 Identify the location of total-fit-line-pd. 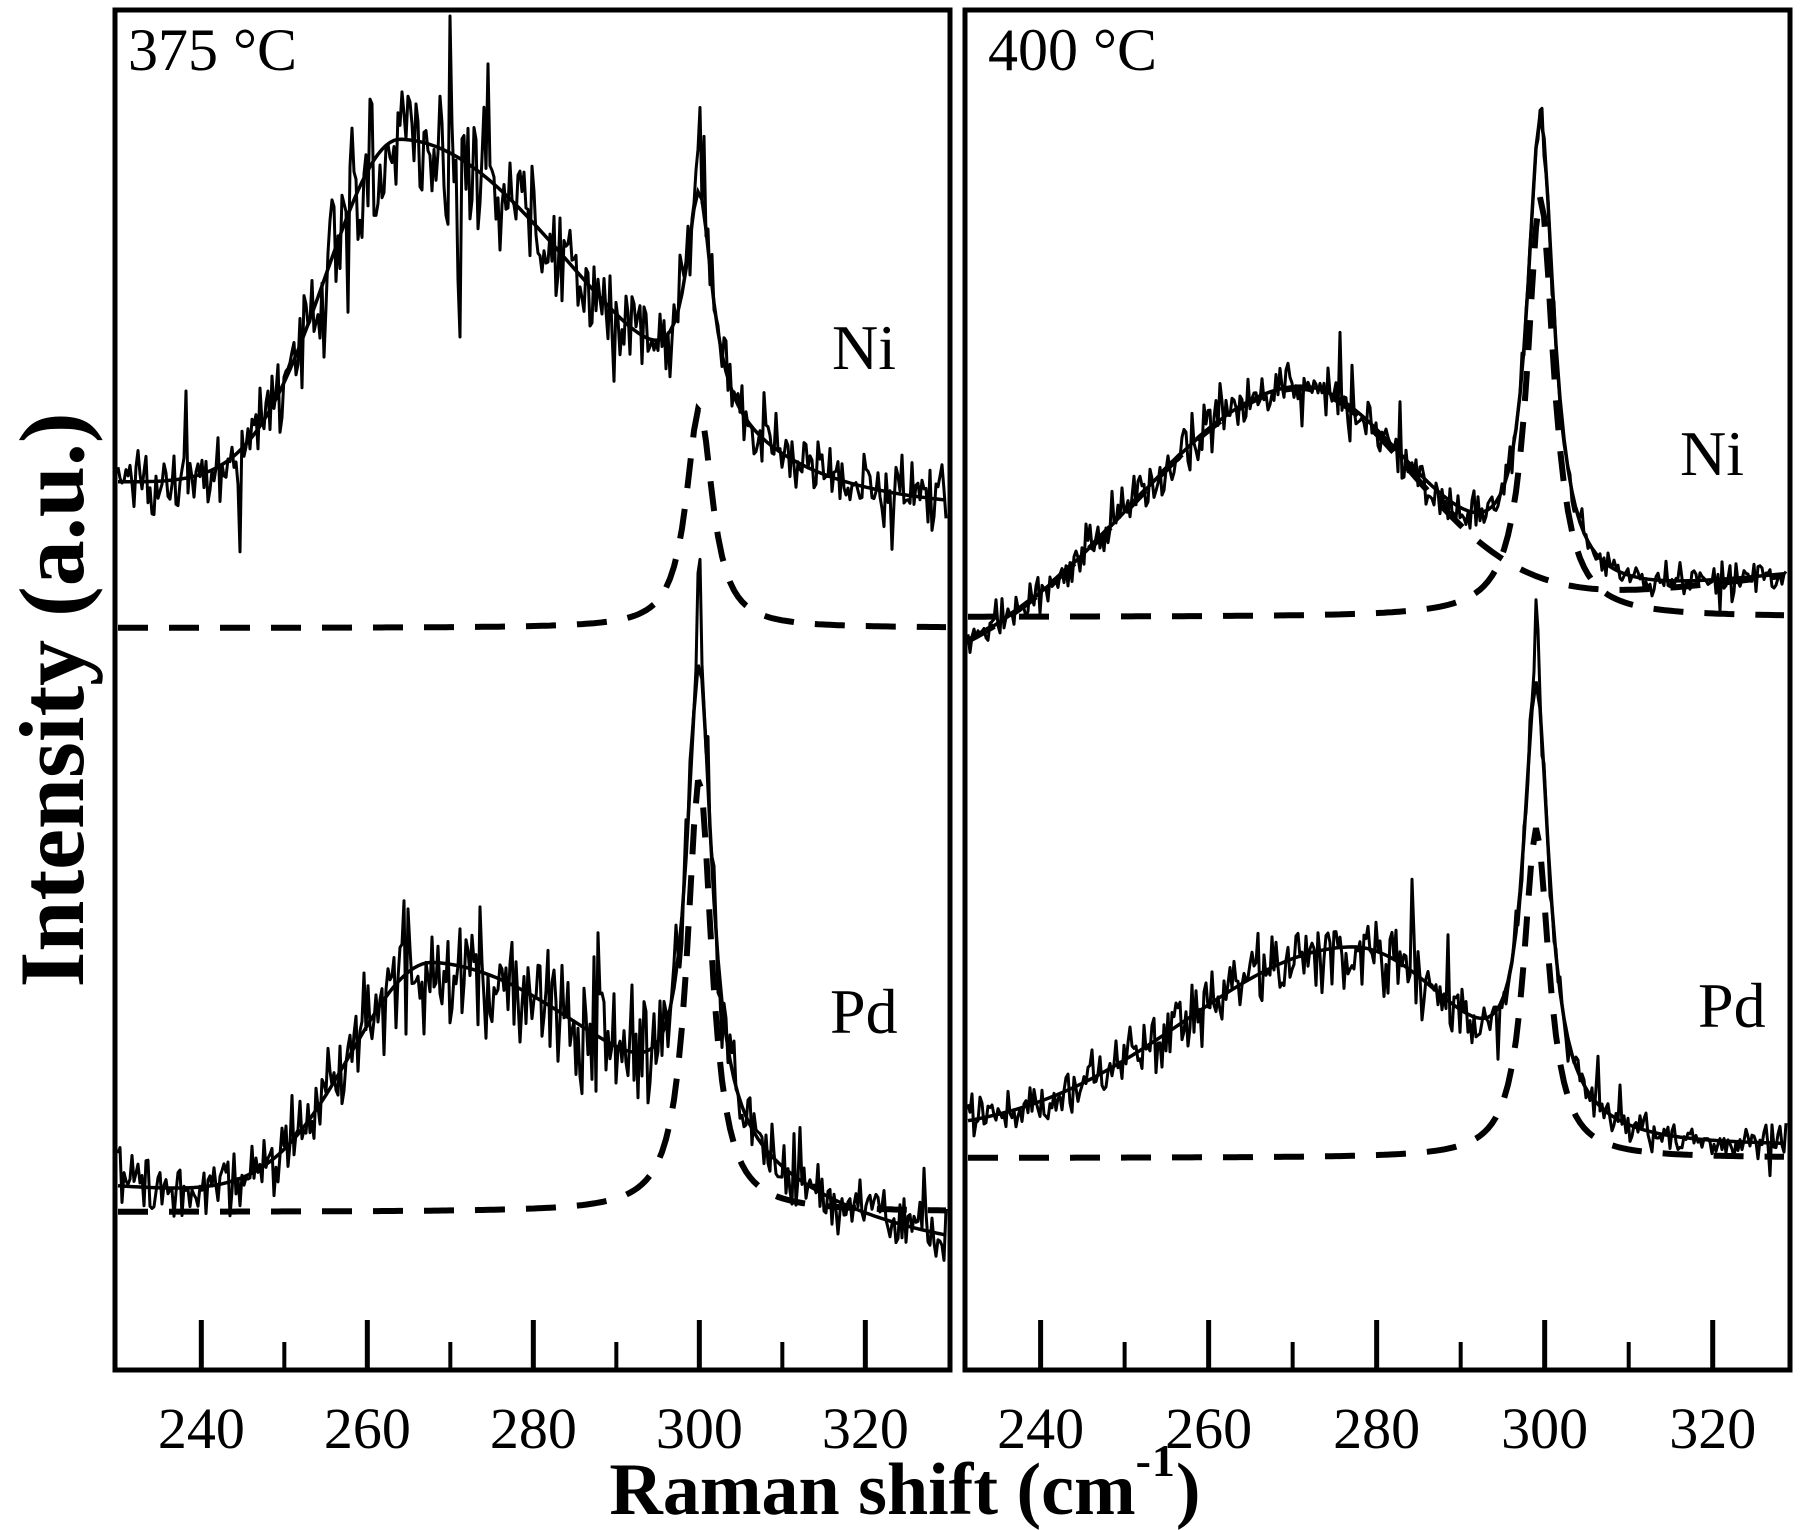
(1376, 913).